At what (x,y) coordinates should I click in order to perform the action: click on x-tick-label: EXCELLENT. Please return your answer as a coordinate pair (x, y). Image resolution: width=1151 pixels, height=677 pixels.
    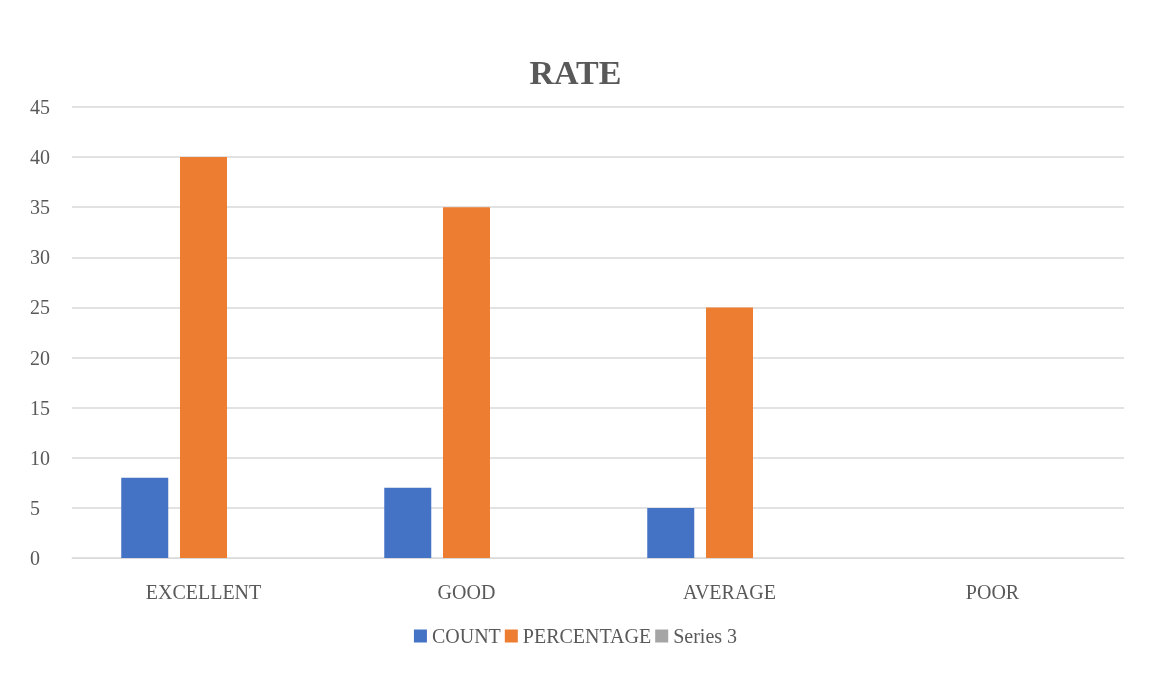
    Looking at the image, I should click on (203, 592).